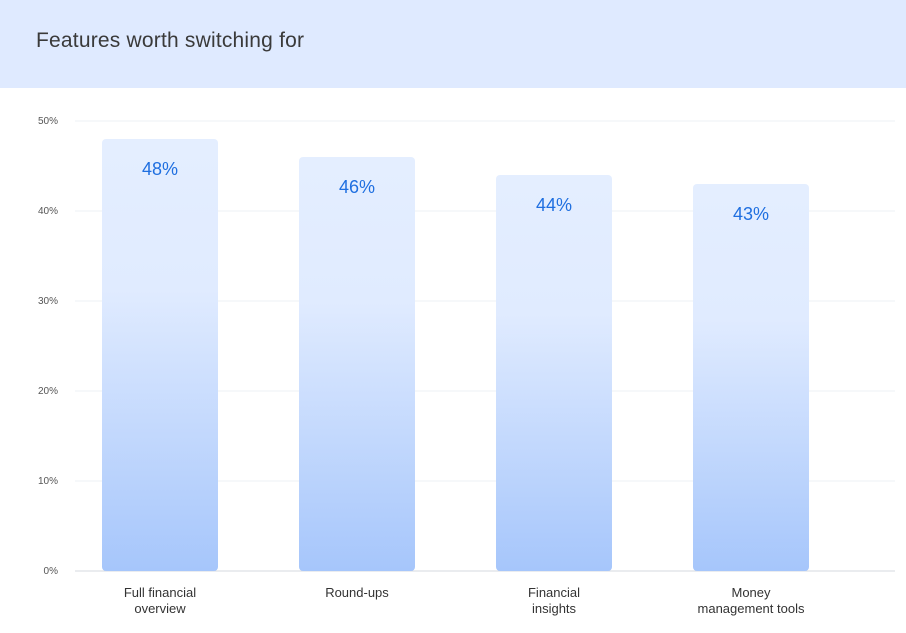 The image size is (906, 633). Describe the element at coordinates (51, 571) in the screenshot. I see `y-tick-label: 0%` at that location.